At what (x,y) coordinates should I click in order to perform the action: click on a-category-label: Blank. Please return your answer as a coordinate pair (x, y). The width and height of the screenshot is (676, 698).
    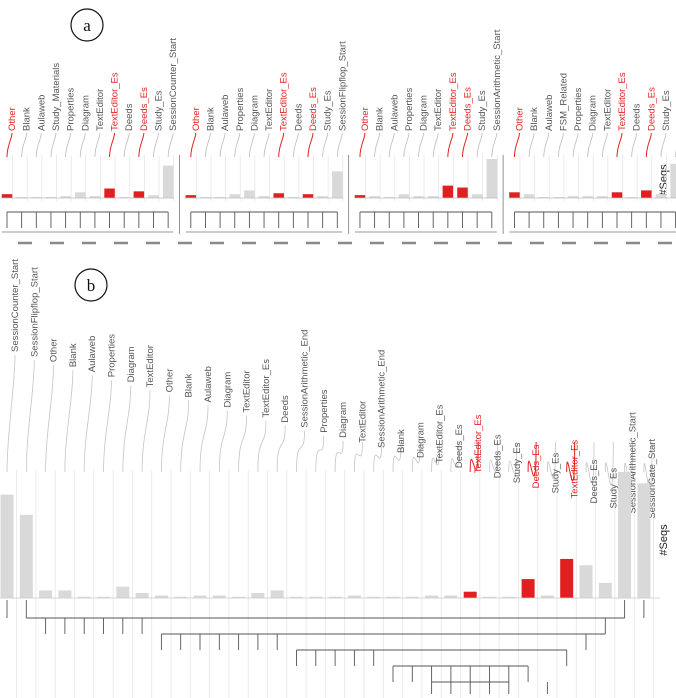
    Looking at the image, I should click on (534, 119).